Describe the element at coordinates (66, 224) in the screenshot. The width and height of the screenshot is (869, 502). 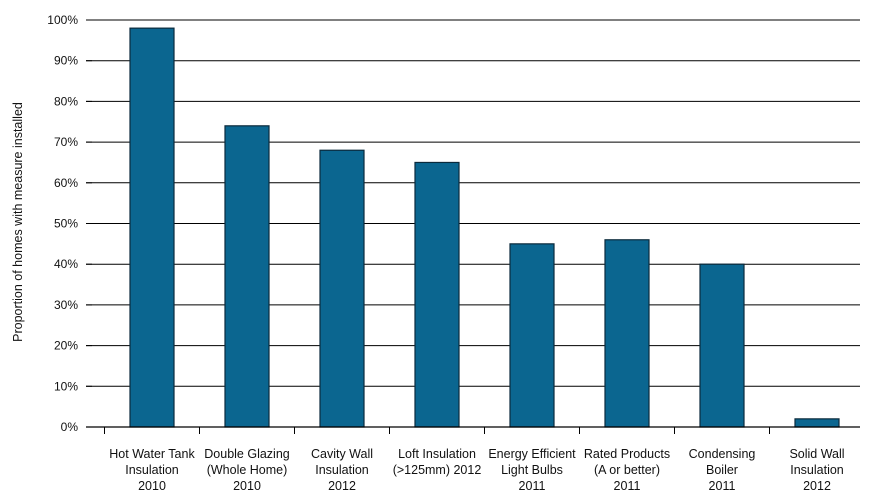
I see `y-tick-label: 50%` at that location.